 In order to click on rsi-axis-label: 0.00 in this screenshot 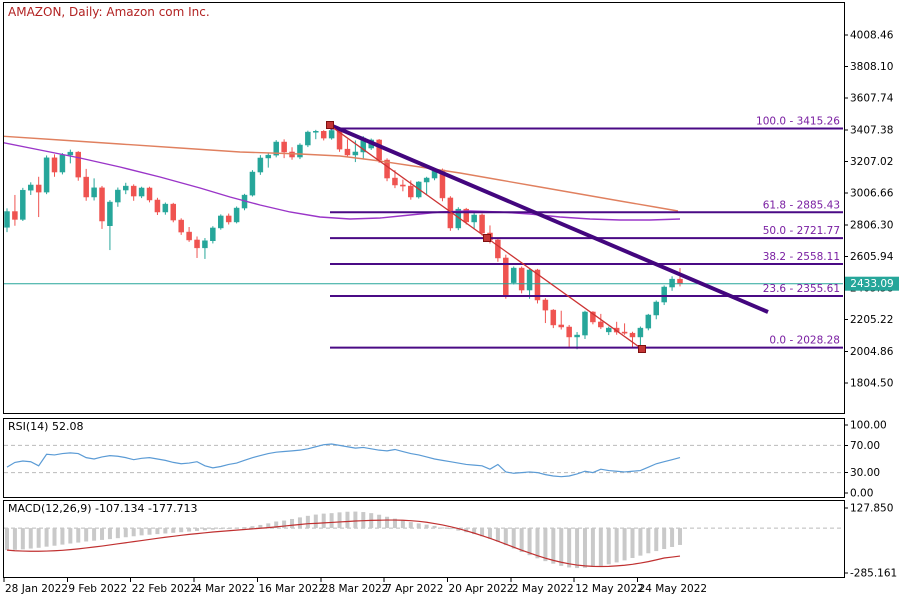, I will do `click(861, 494)`.